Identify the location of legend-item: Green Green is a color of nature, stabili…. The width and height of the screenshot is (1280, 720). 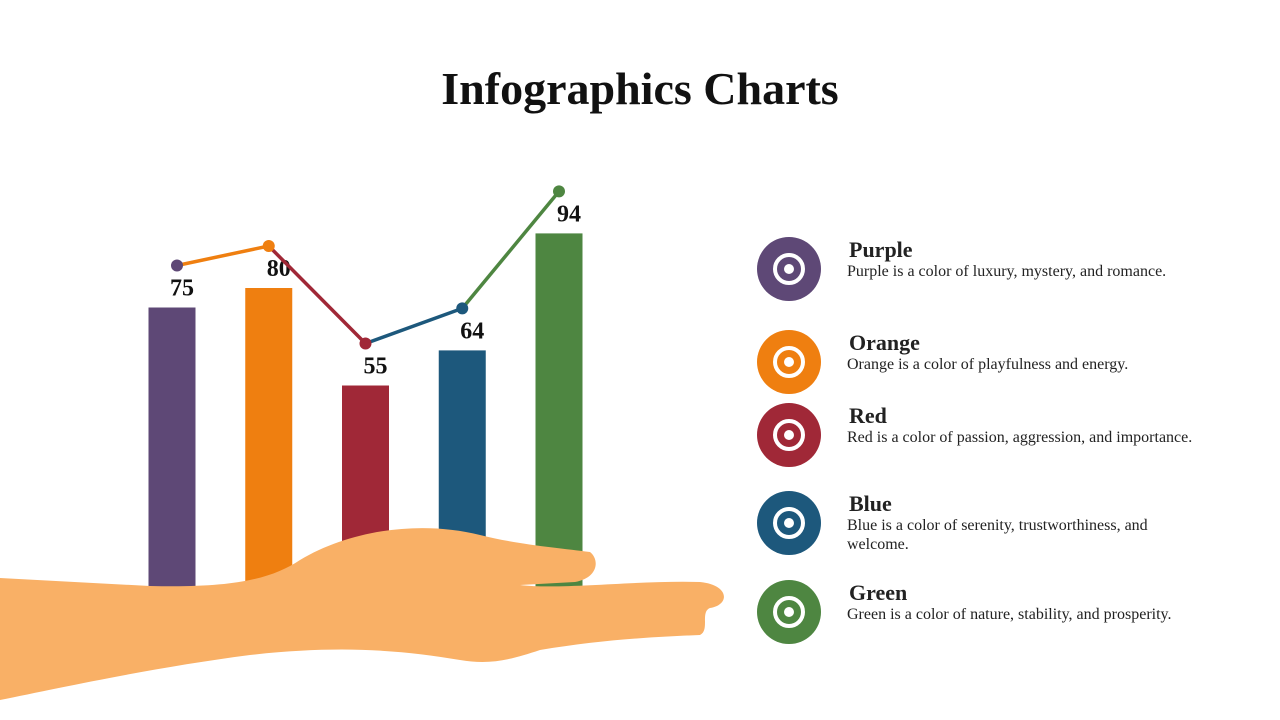
(1027, 602).